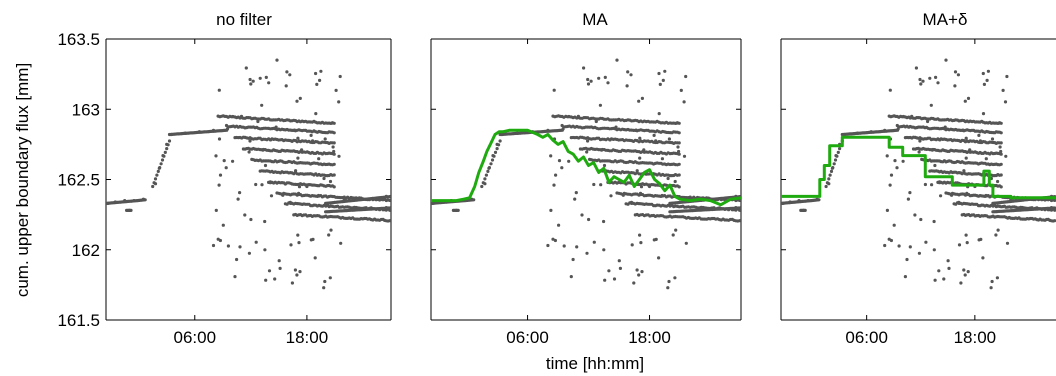  Describe the element at coordinates (86, 109) in the screenshot. I see `y-tick-label: 163` at that location.